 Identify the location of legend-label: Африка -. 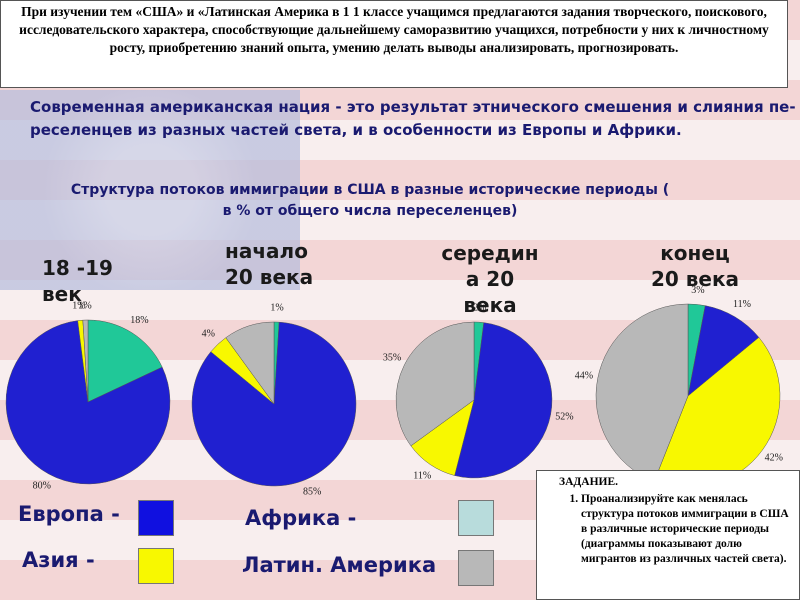
(301, 518).